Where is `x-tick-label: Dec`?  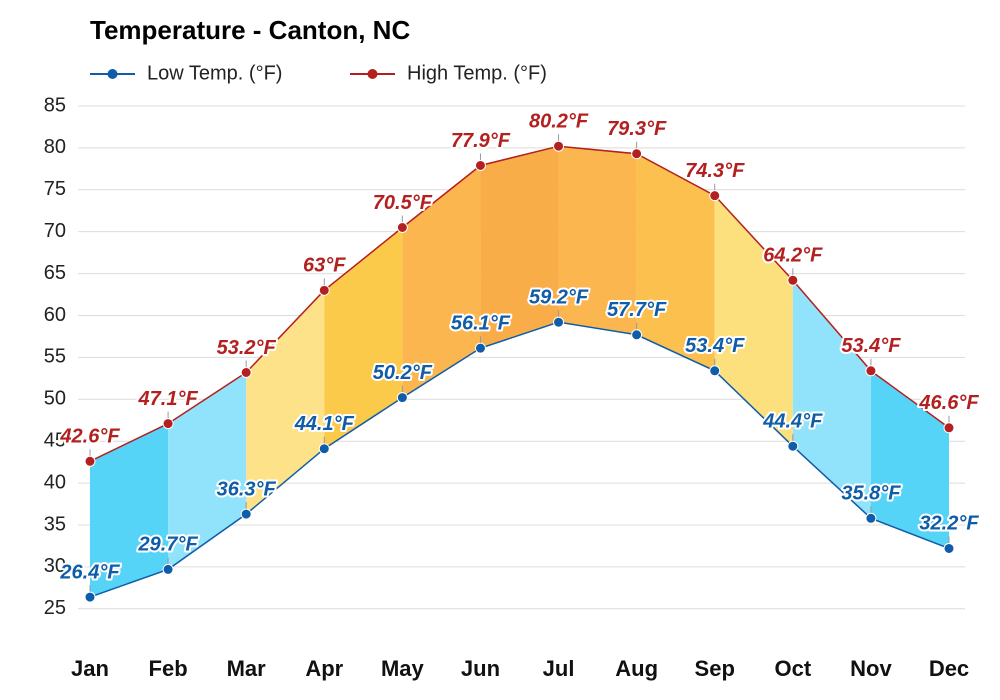
x-tick-label: Dec is located at coordinates (949, 668).